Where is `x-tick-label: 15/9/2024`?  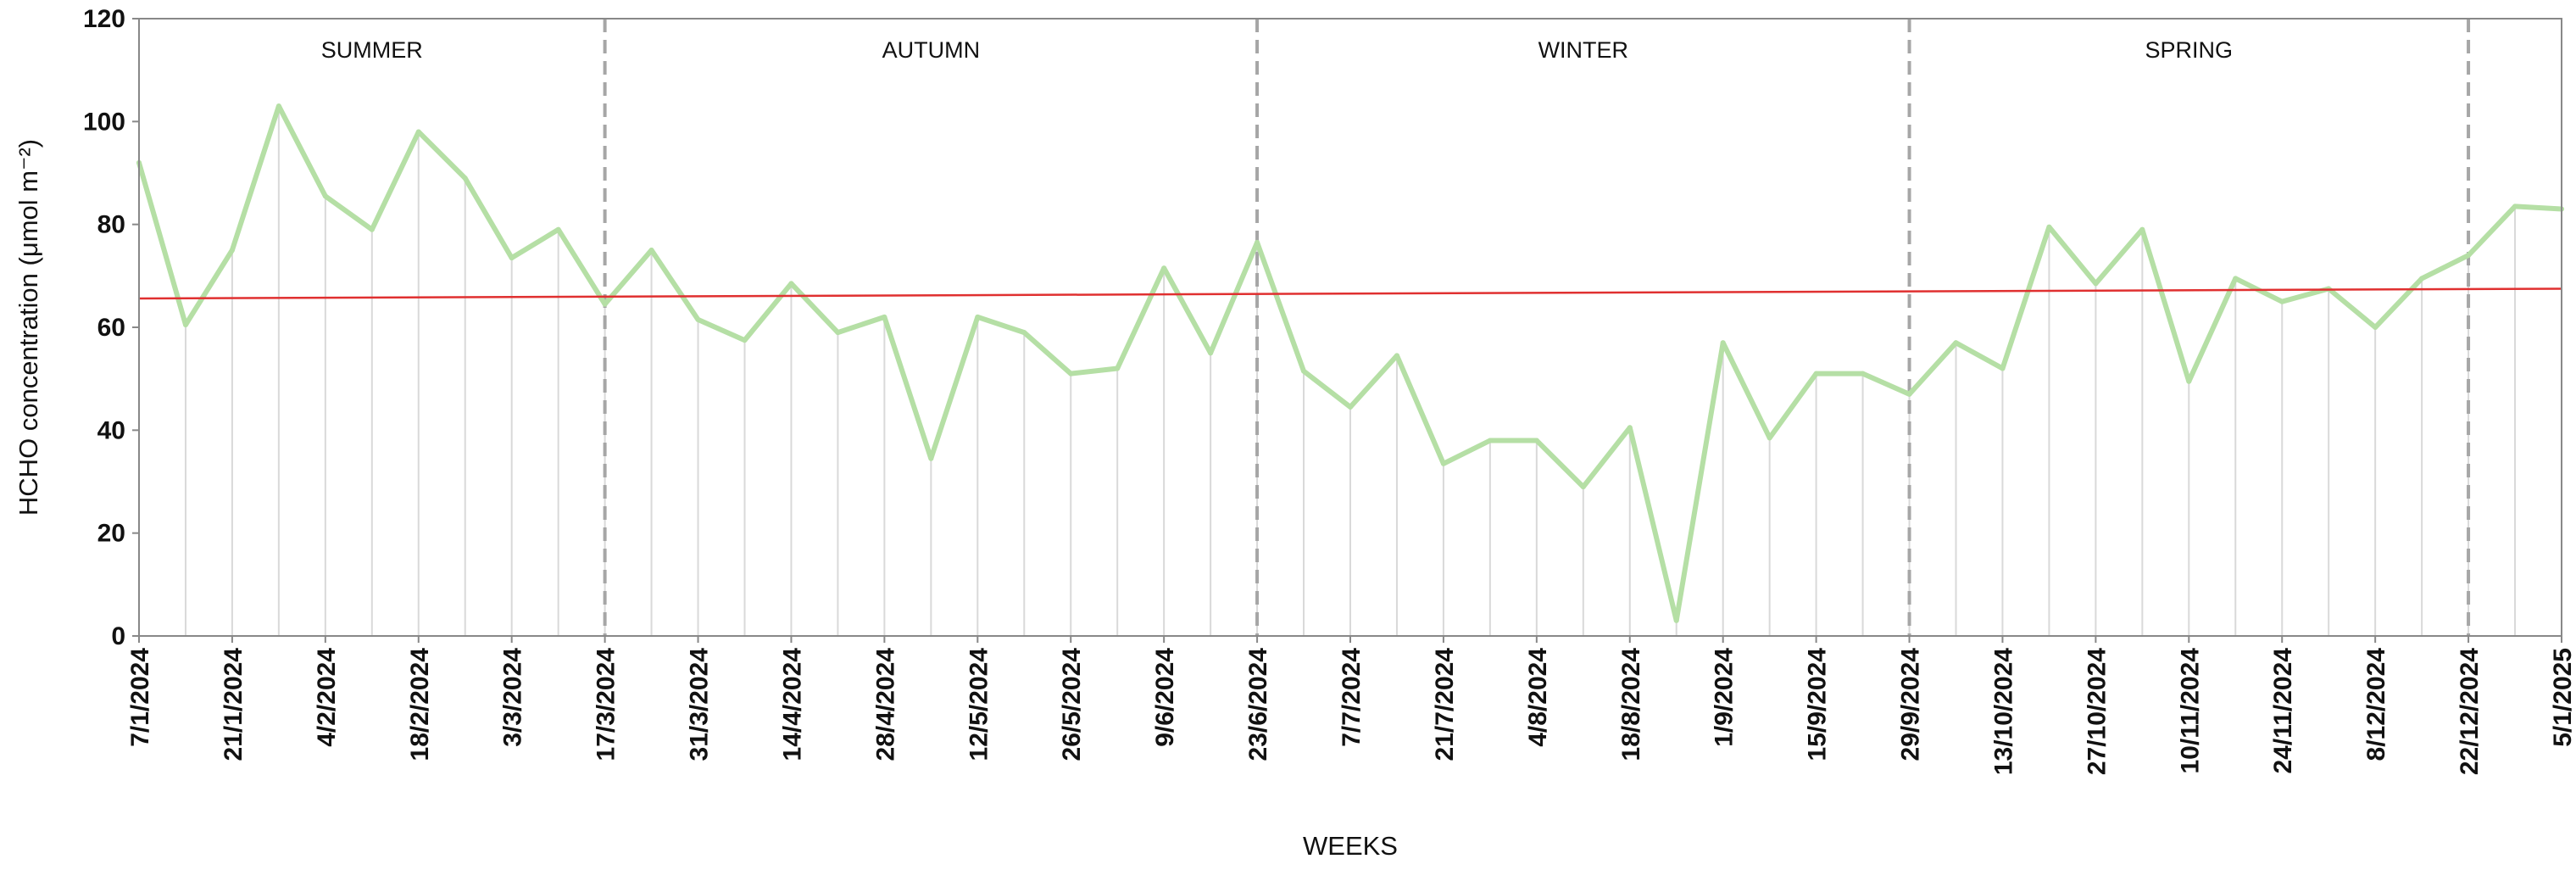 x-tick-label: 15/9/2024 is located at coordinates (1818, 704).